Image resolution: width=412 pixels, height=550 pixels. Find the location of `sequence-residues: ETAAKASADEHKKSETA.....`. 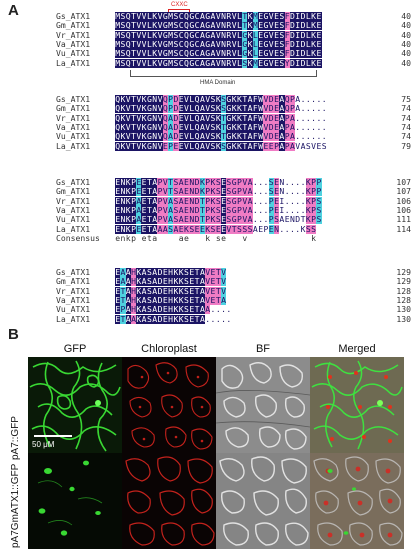

sequence-residues: ETAAKASADEHKKSETA..... is located at coordinates (173, 318).